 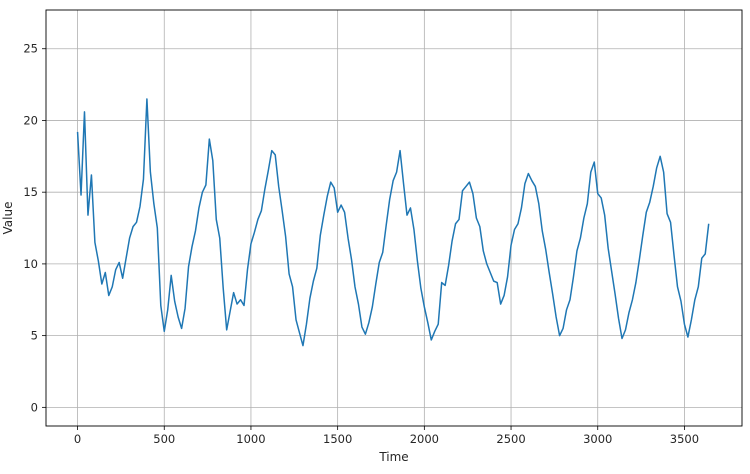 What do you see at coordinates (34, 228) in the screenshot?
I see `y-axis-ticks: 0 5 10 15 20 25` at bounding box center [34, 228].